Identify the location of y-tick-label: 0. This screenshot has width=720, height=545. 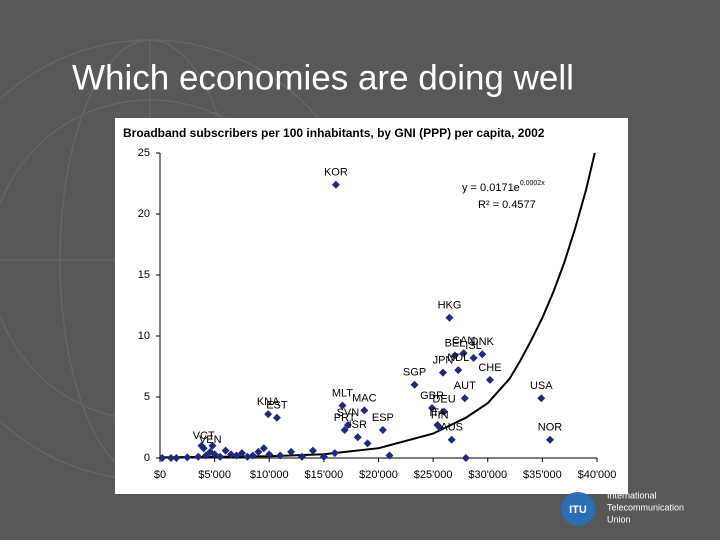
(147, 458).